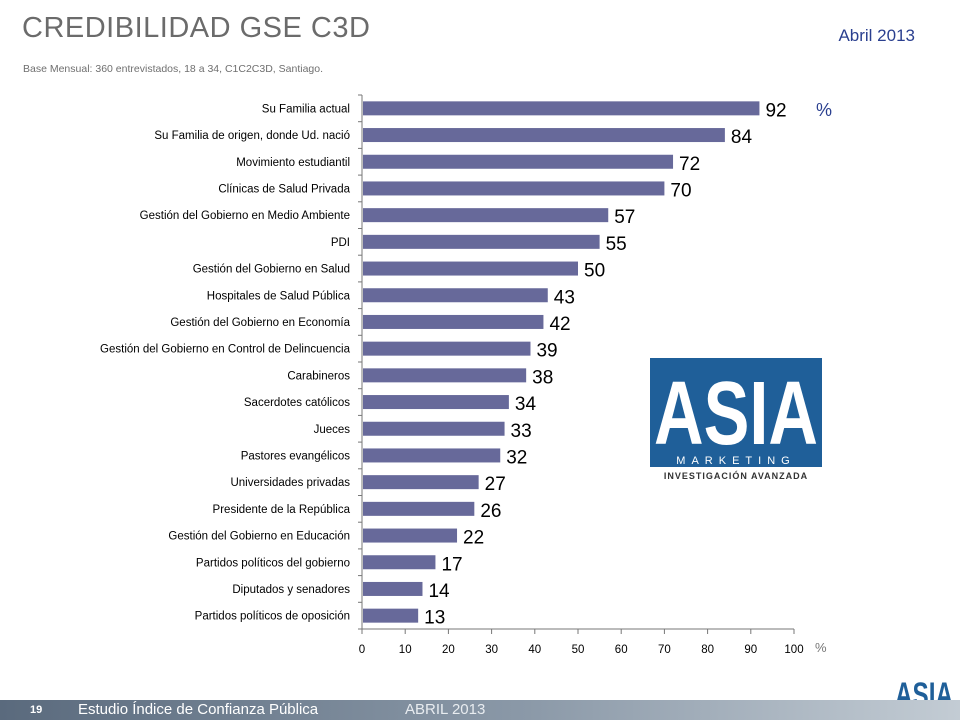 The width and height of the screenshot is (960, 720). What do you see at coordinates (564, 297) in the screenshot?
I see `data-label: 43` at bounding box center [564, 297].